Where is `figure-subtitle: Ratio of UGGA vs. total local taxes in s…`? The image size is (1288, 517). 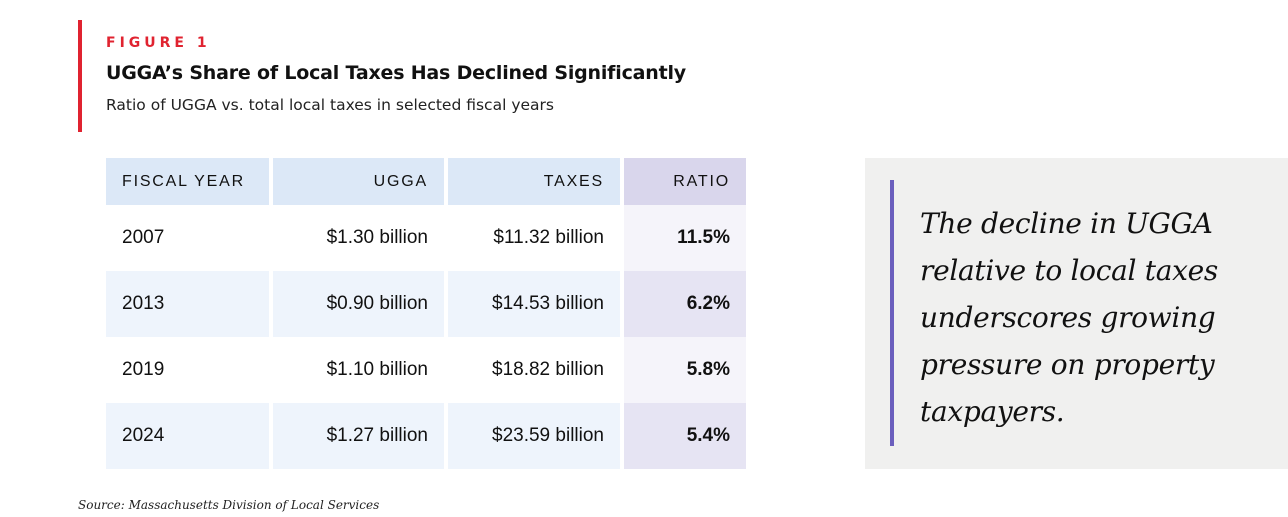
figure-subtitle: Ratio of UGGA vs. total local taxes in s… is located at coordinates (330, 105).